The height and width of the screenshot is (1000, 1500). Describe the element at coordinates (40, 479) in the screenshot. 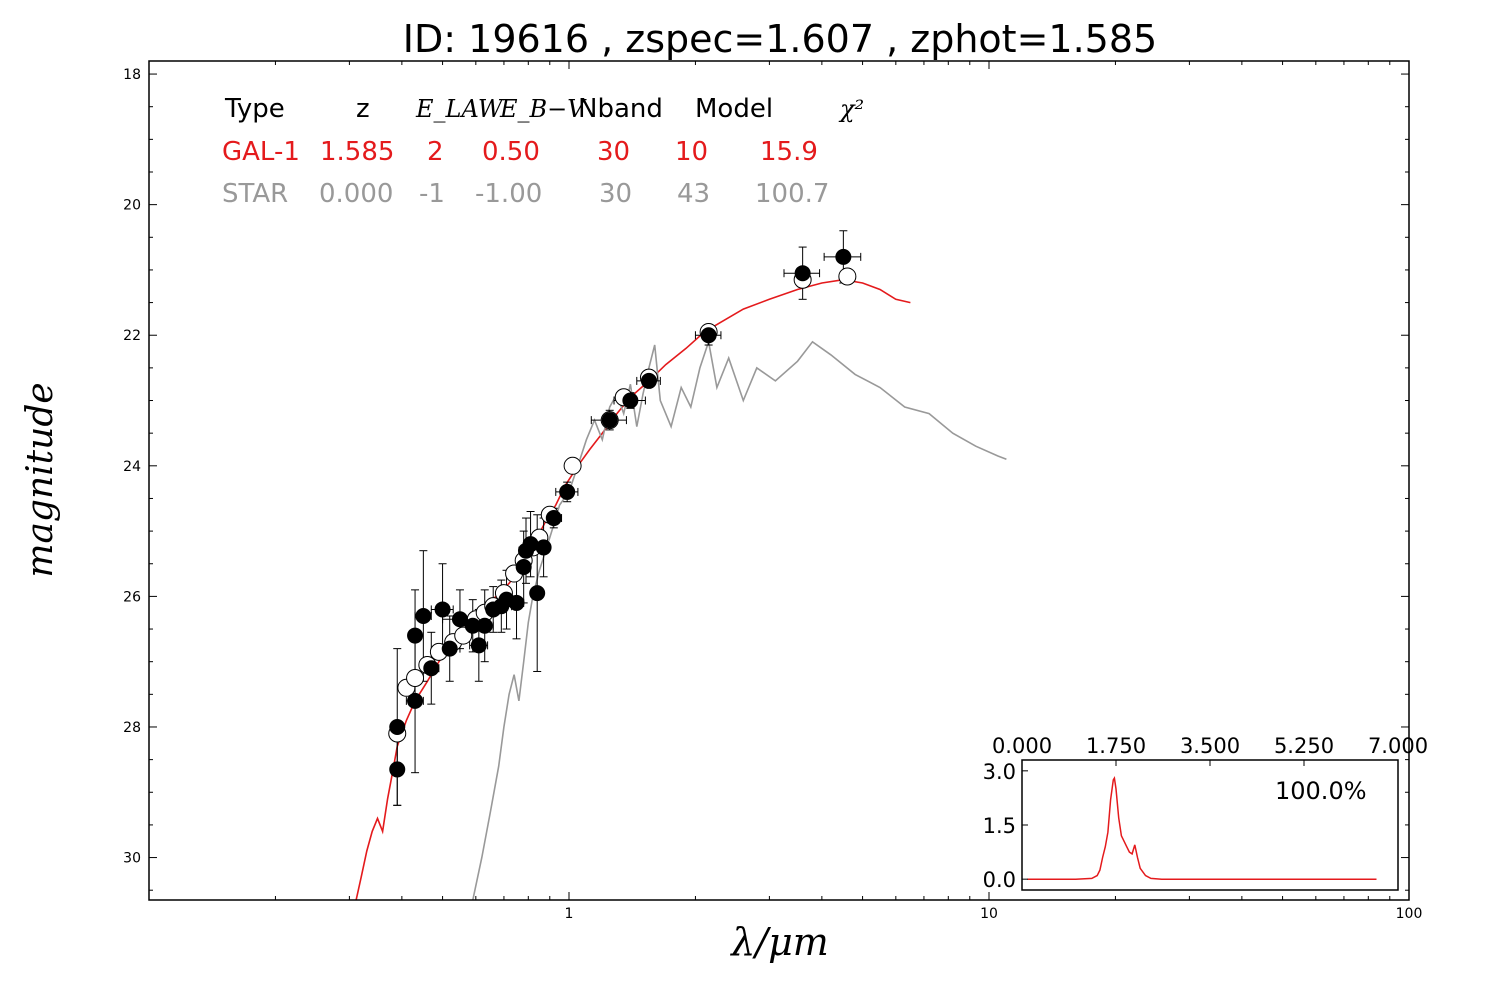

I see `y-axis-label: magnitude` at that location.